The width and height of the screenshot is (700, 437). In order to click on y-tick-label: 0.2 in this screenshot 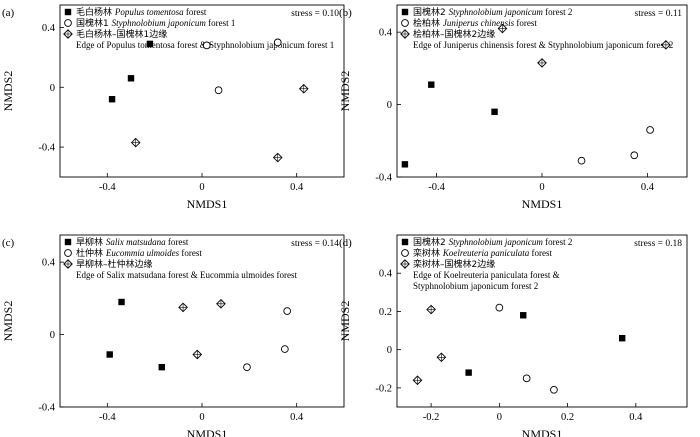, I will do `click(385, 312)`.